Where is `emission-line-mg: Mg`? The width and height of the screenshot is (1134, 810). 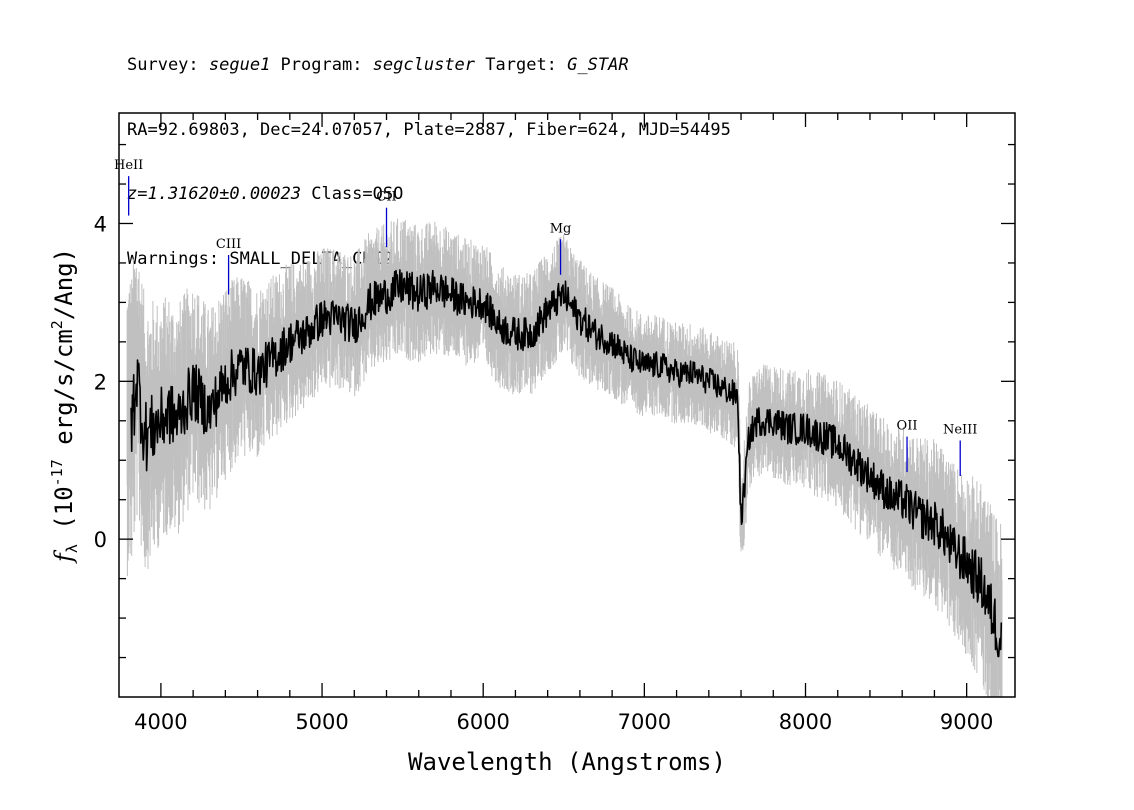
emission-line-mg: Mg is located at coordinates (561, 248).